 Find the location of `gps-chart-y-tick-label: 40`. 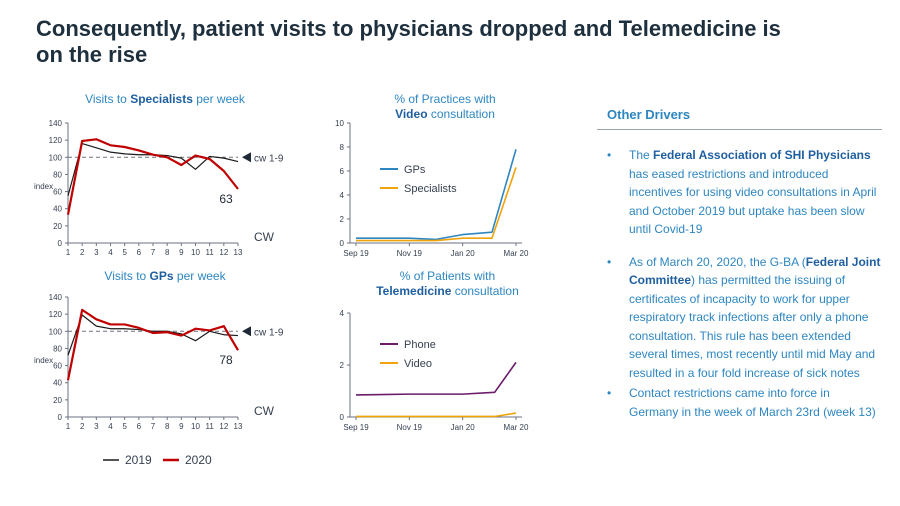

gps-chart-y-tick-label: 40 is located at coordinates (57, 383).